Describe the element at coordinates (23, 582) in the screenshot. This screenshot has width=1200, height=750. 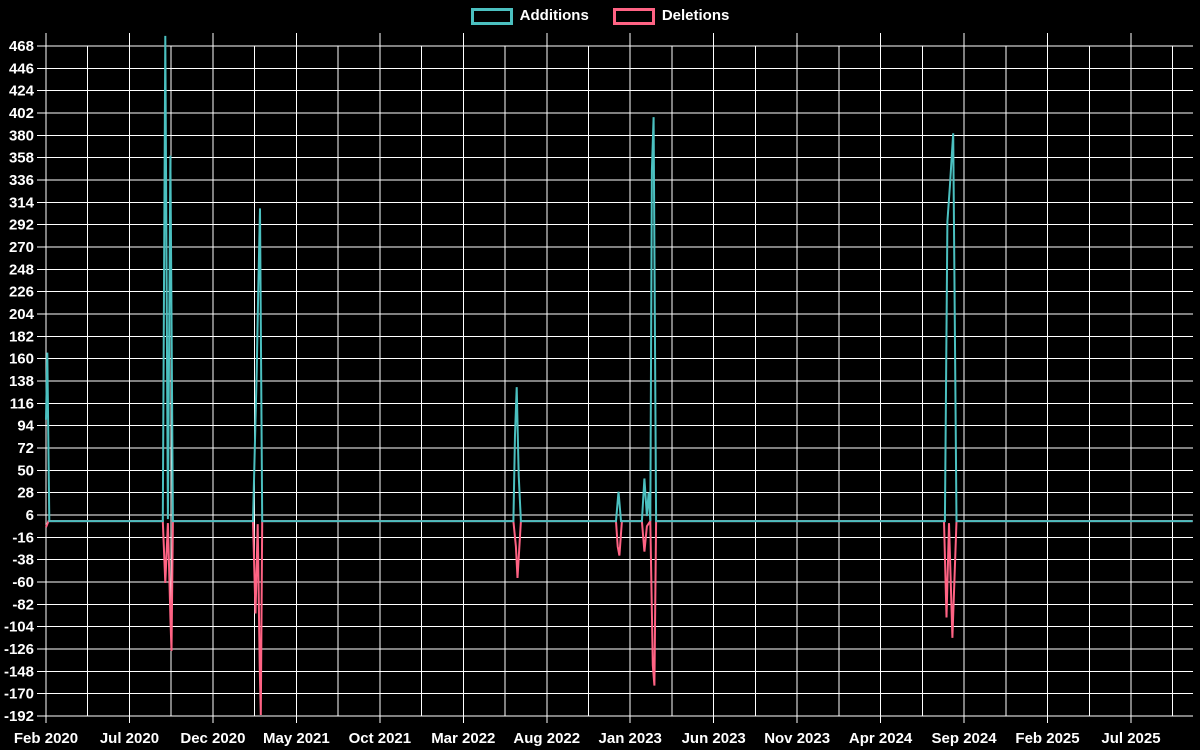
I see `y-axis-label: -60` at that location.